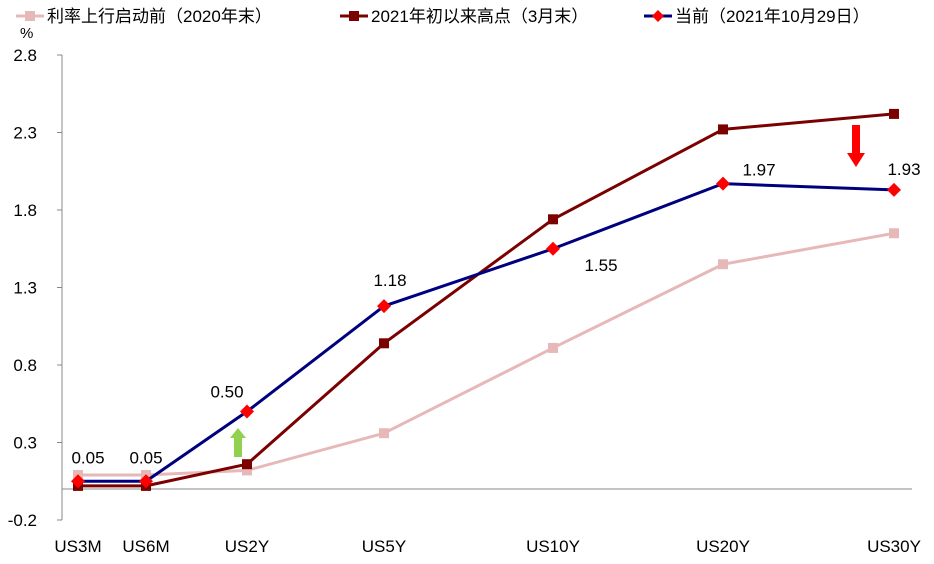  What do you see at coordinates (25, 443) in the screenshot?
I see `y-tick-label: 0.3` at bounding box center [25, 443].